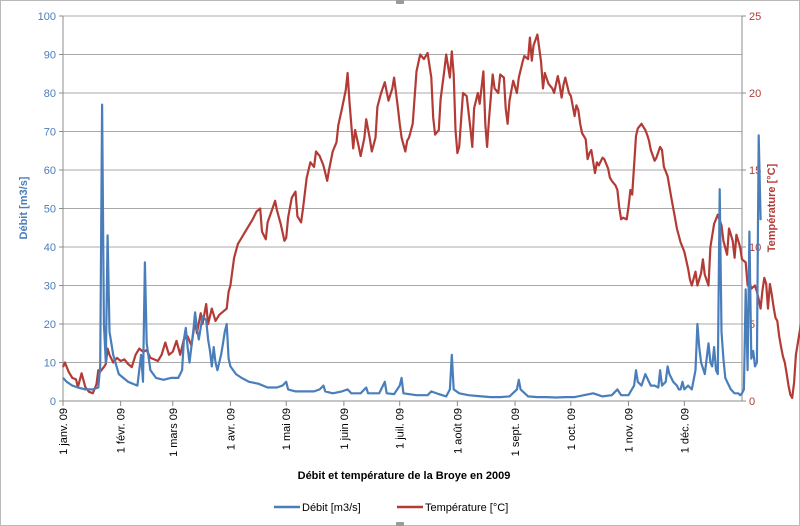 The width and height of the screenshot is (800, 526). Describe the element at coordinates (572, 429) in the screenshot. I see `x-tick-label: 1 oct. 09` at that location.